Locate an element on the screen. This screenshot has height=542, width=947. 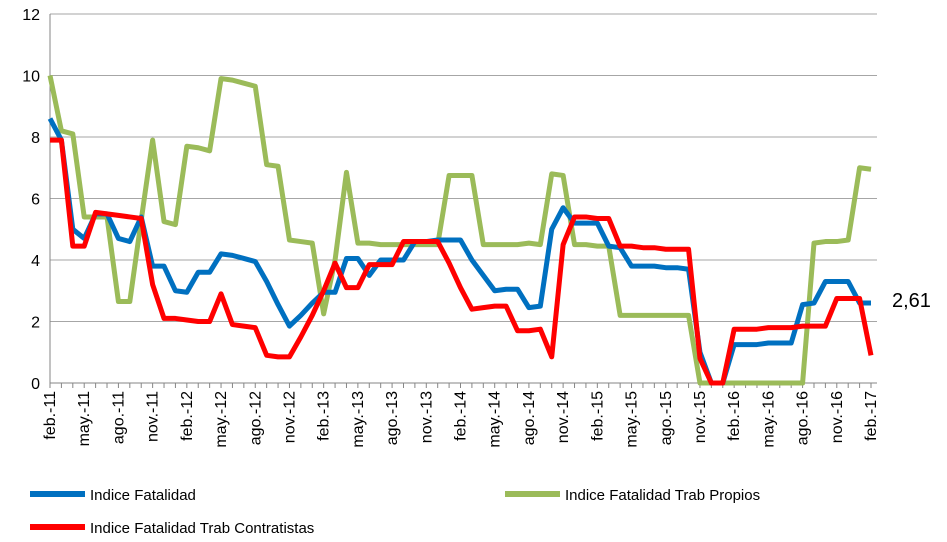
x-tick-label: ago.-16 is located at coordinates (803, 418).